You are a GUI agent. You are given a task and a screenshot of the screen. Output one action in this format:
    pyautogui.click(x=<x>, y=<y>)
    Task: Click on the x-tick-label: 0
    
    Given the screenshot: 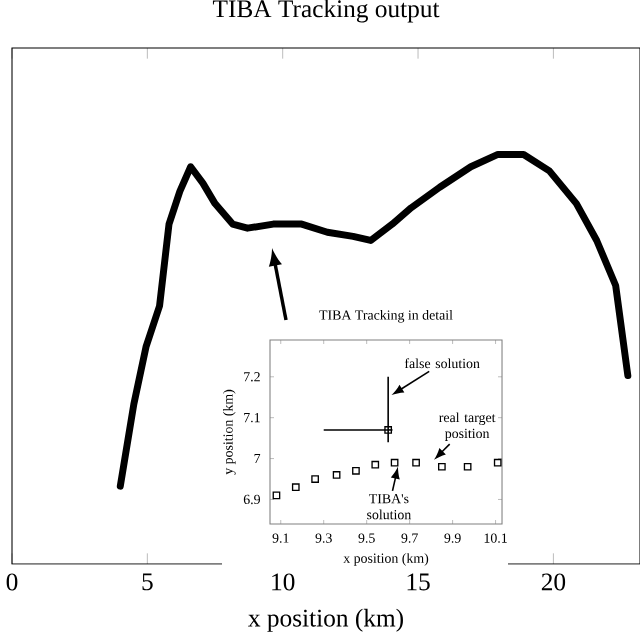 What is the action you would take?
    pyautogui.click(x=12, y=582)
    